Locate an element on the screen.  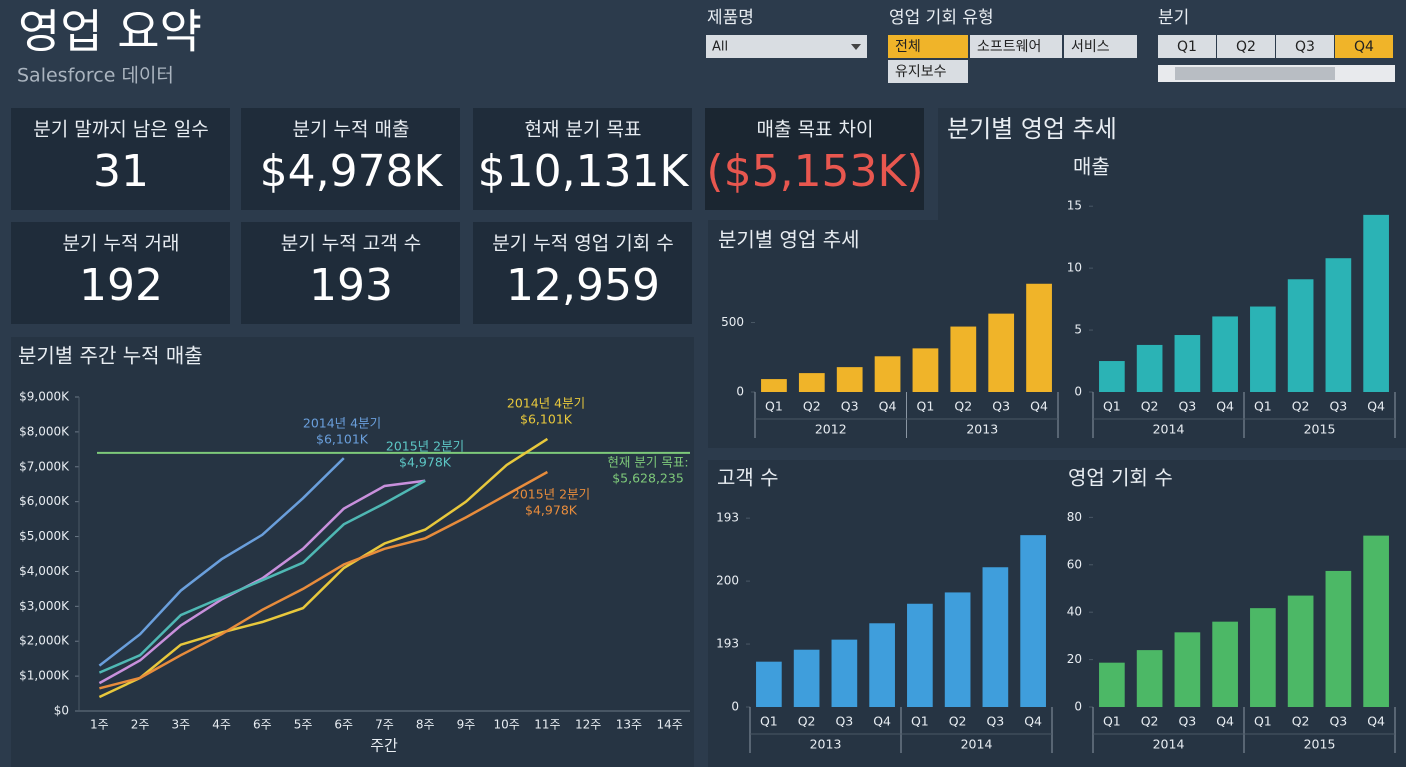
x-tick-label: 14주 is located at coordinates (669, 725).